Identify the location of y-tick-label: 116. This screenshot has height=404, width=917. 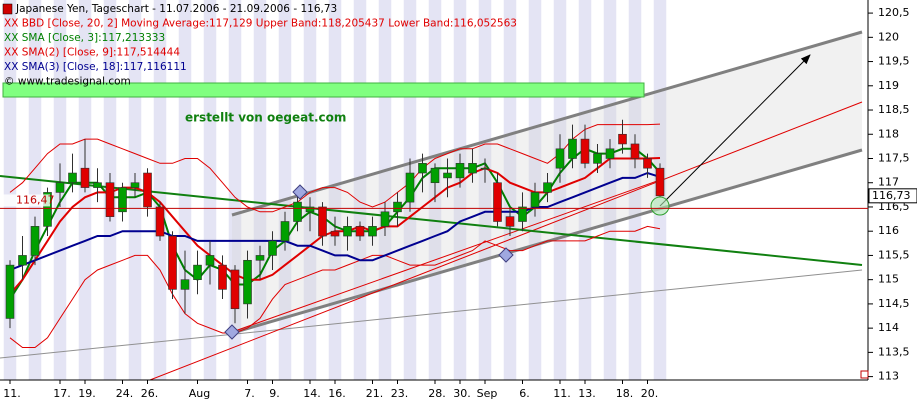
(888, 230).